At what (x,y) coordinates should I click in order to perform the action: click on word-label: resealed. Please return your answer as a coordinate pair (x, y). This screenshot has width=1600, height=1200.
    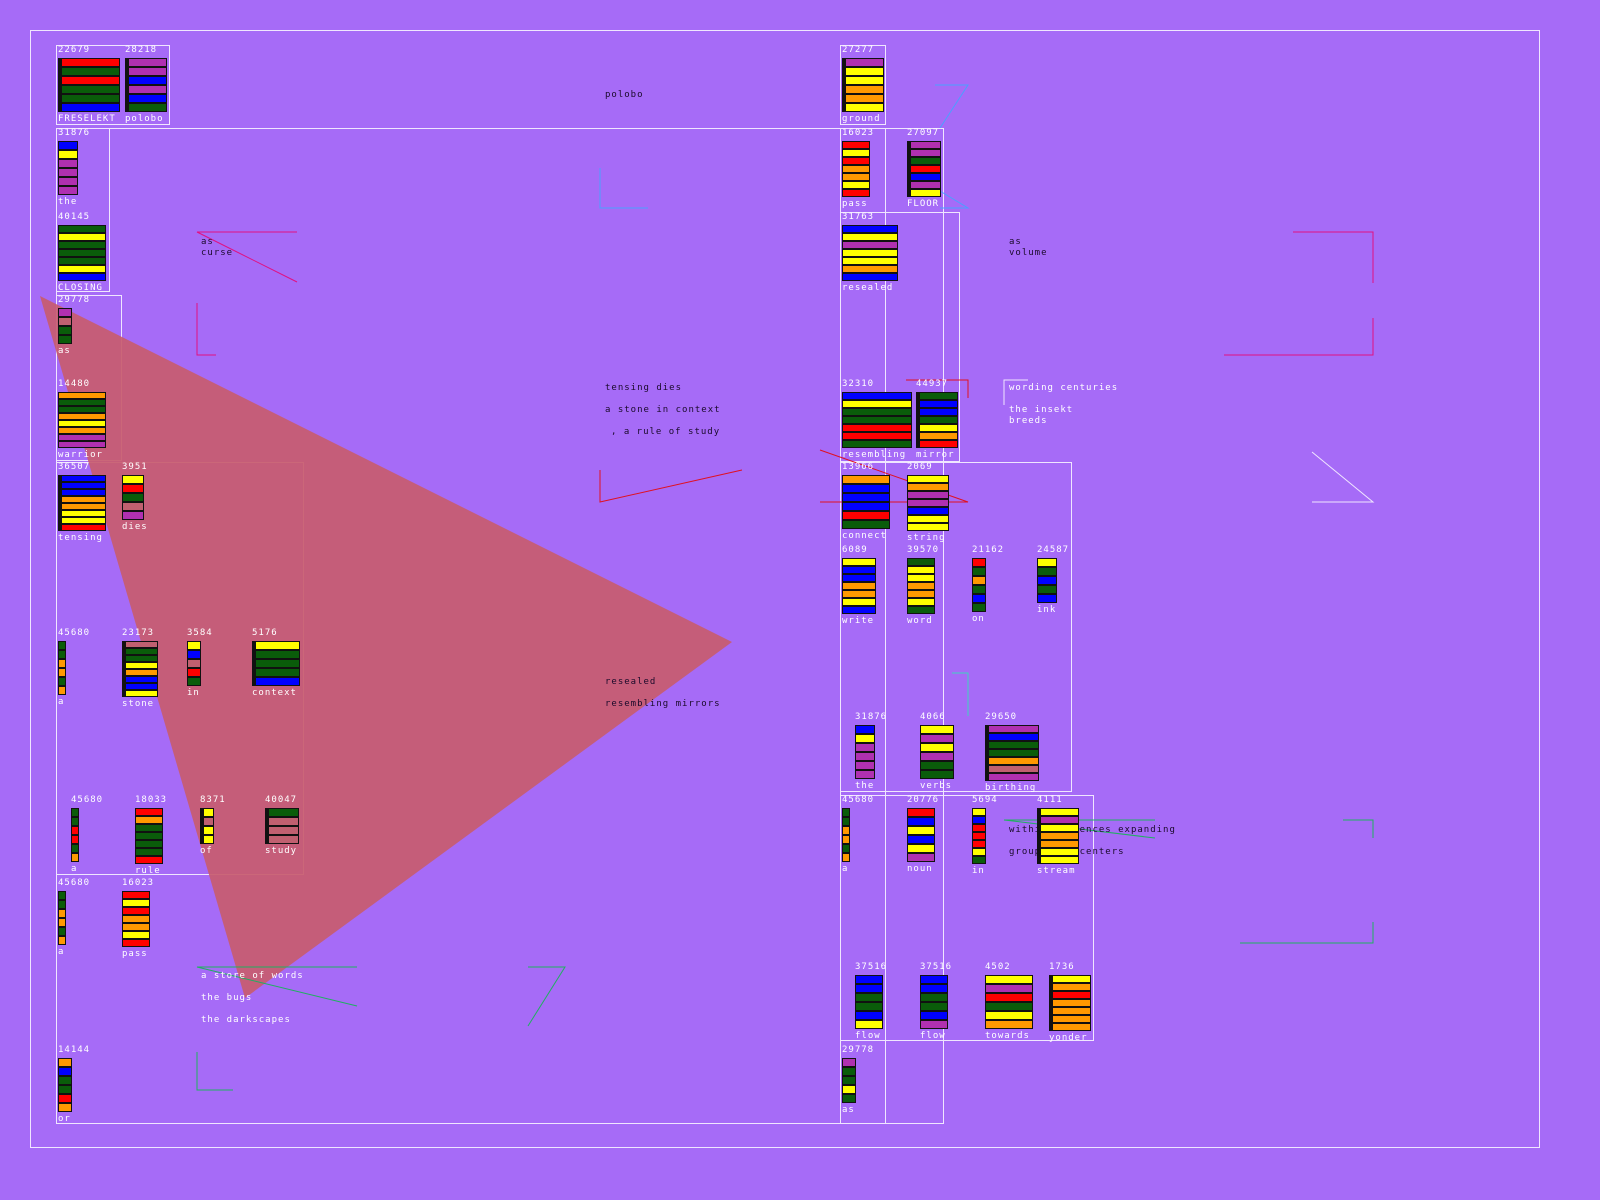
    Looking at the image, I should click on (868, 288).